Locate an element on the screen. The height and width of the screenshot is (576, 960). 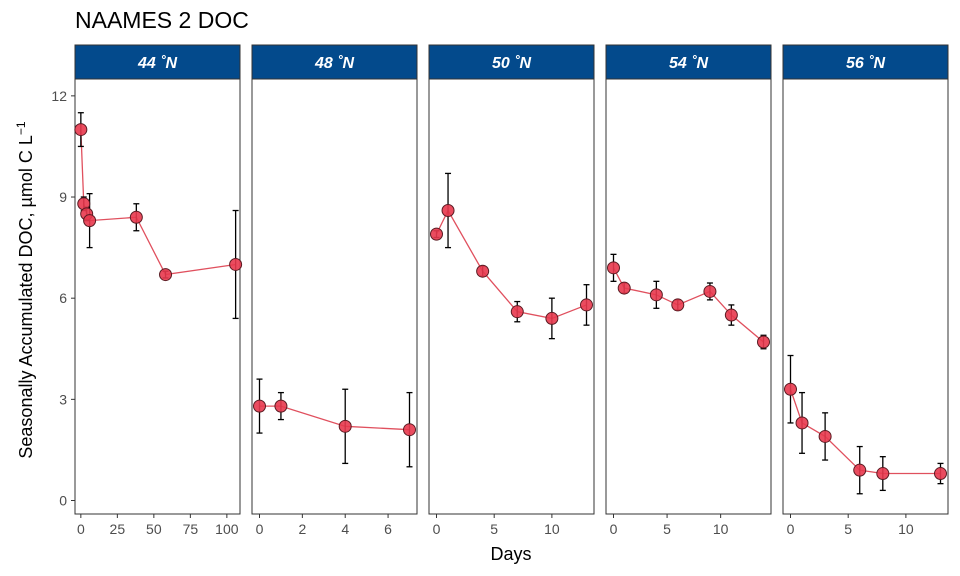
x-tick-label: 50 is located at coordinates (154, 529).